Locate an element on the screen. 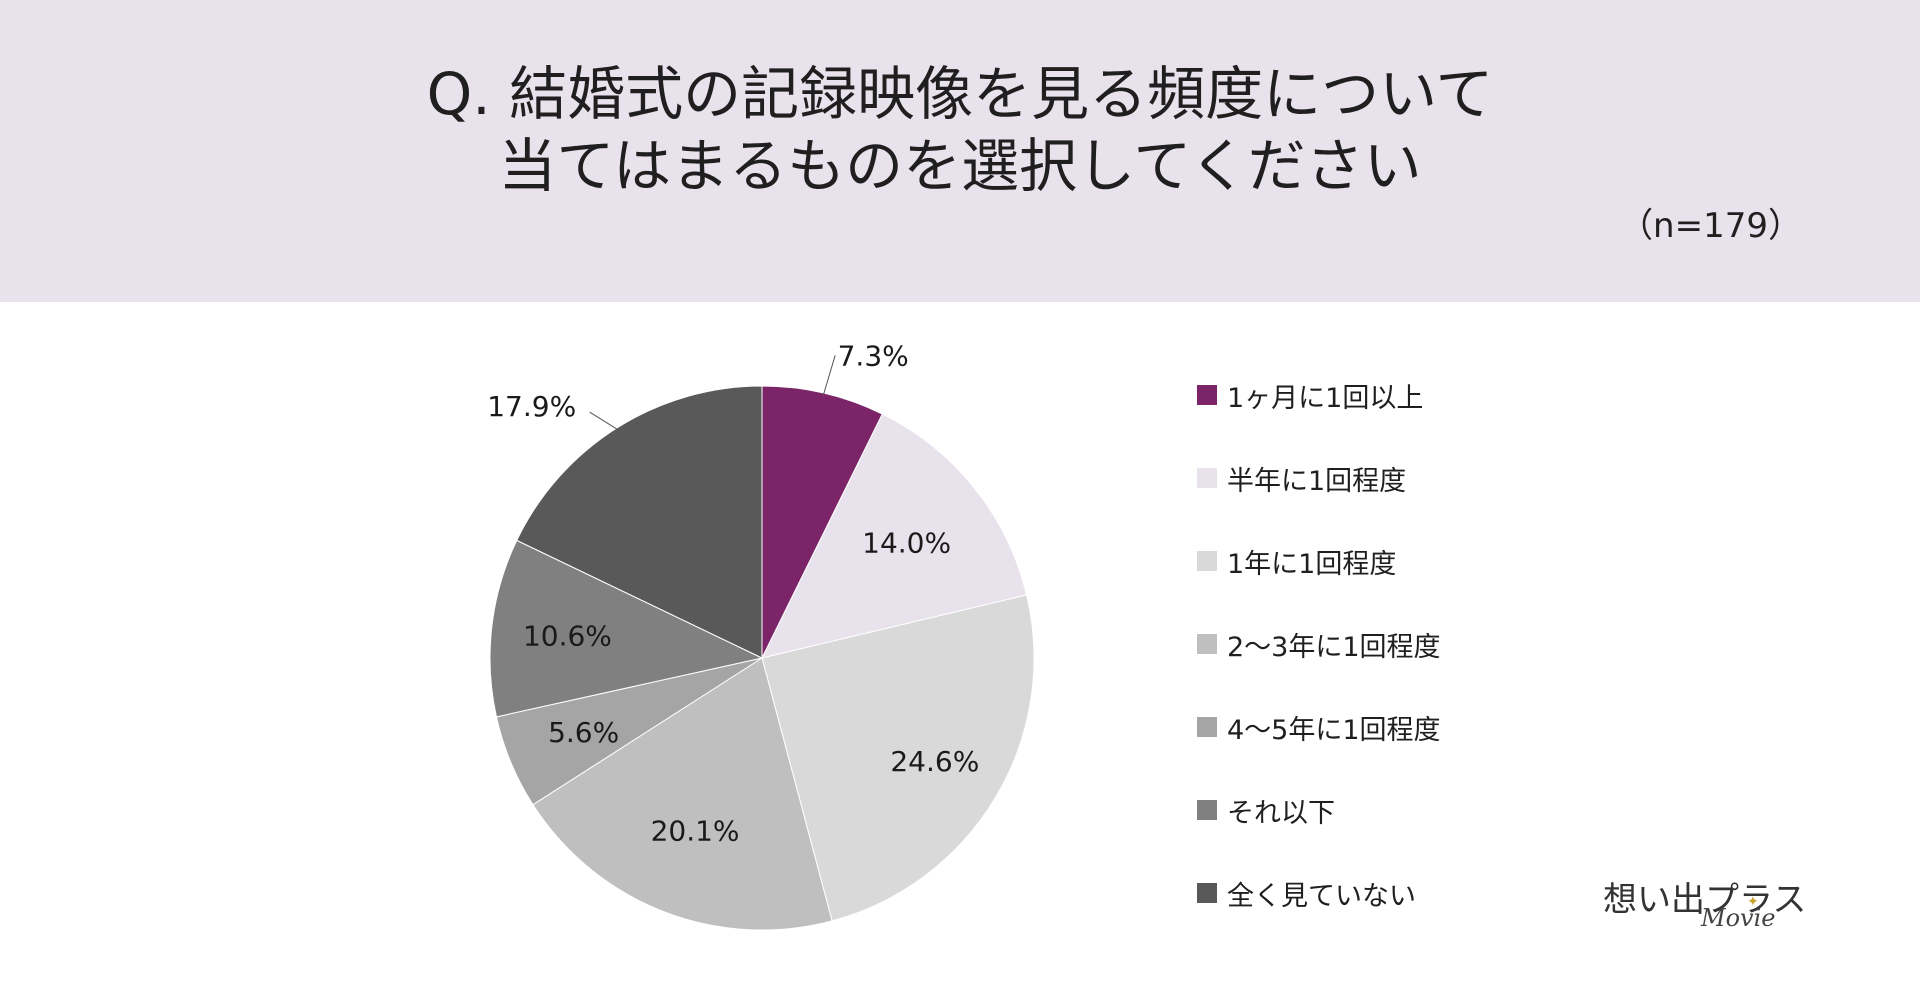  slice-data-label: 5.6% is located at coordinates (583, 732).